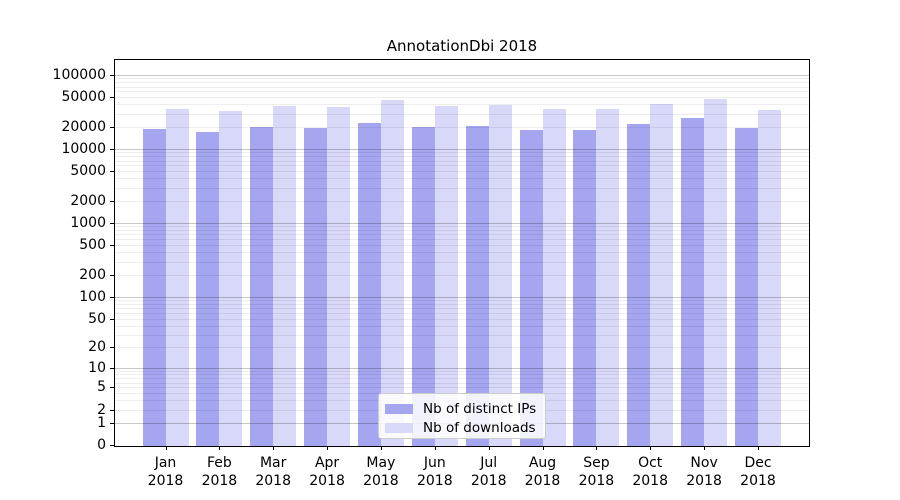 This screenshot has width=900, height=500. I want to click on legend-entry-nb-of-distinct-ips: Nb of distinct IPs, so click(465, 409).